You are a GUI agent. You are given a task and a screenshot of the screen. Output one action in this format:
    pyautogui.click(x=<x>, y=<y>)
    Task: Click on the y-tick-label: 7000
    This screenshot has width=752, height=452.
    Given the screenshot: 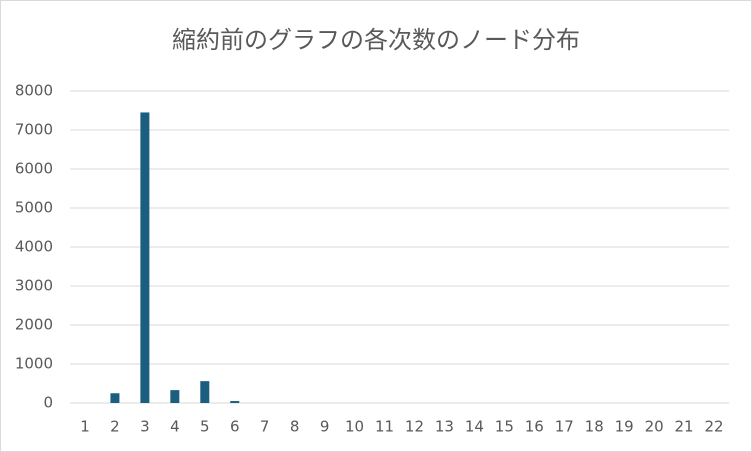 What is the action you would take?
    pyautogui.click(x=34, y=130)
    